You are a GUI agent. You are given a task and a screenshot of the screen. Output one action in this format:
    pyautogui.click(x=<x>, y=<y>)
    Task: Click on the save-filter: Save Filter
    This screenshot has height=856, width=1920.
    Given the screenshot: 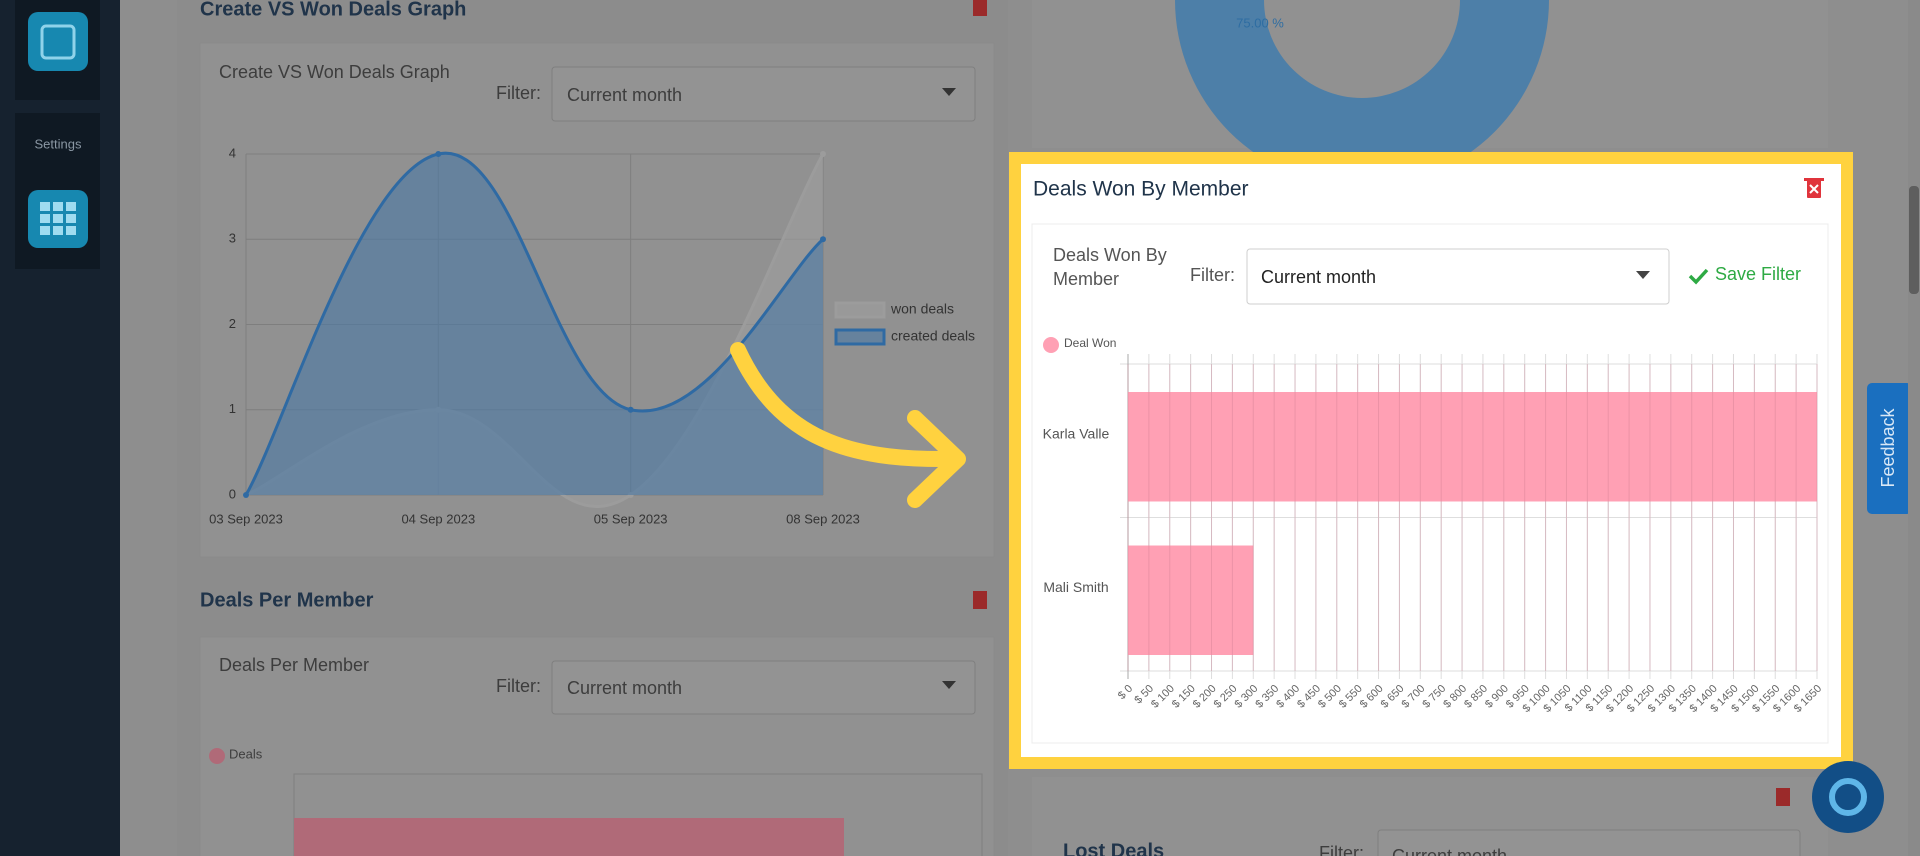 What is the action you would take?
    pyautogui.click(x=1758, y=274)
    